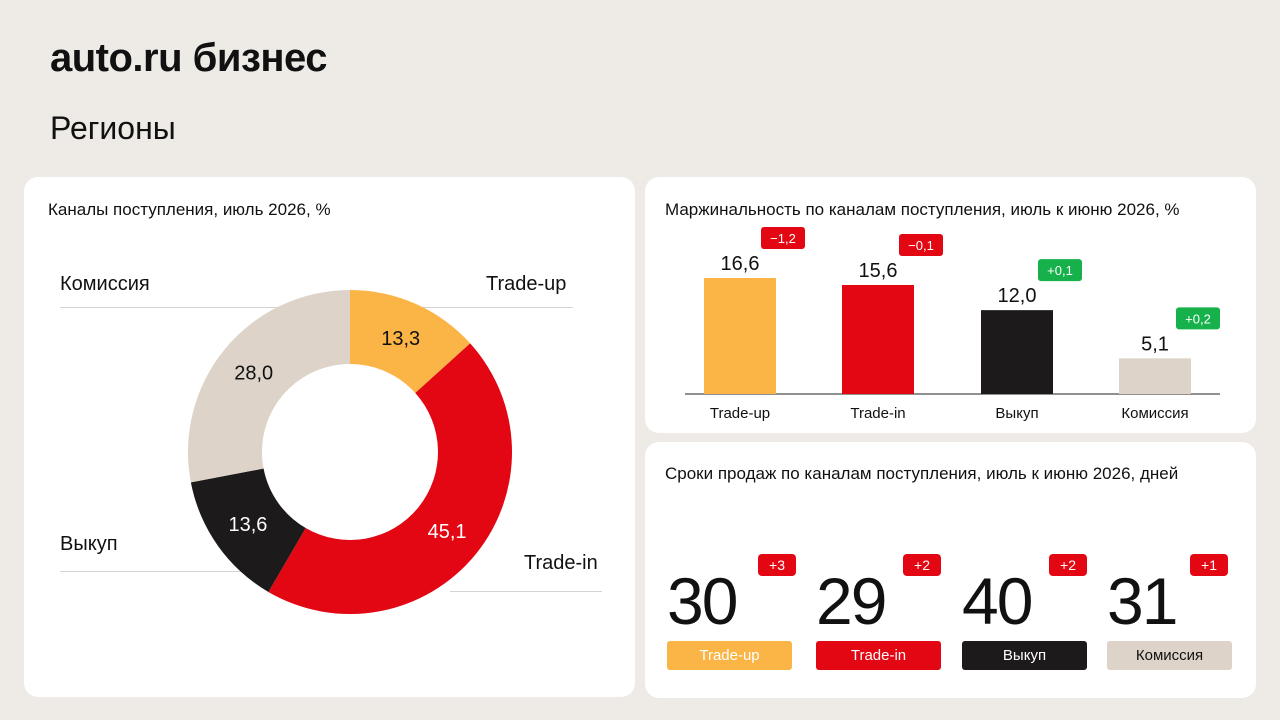 The height and width of the screenshot is (720, 1280). Describe the element at coordinates (526, 591) in the screenshot. I see `donut-leader-line-trade-in` at that location.